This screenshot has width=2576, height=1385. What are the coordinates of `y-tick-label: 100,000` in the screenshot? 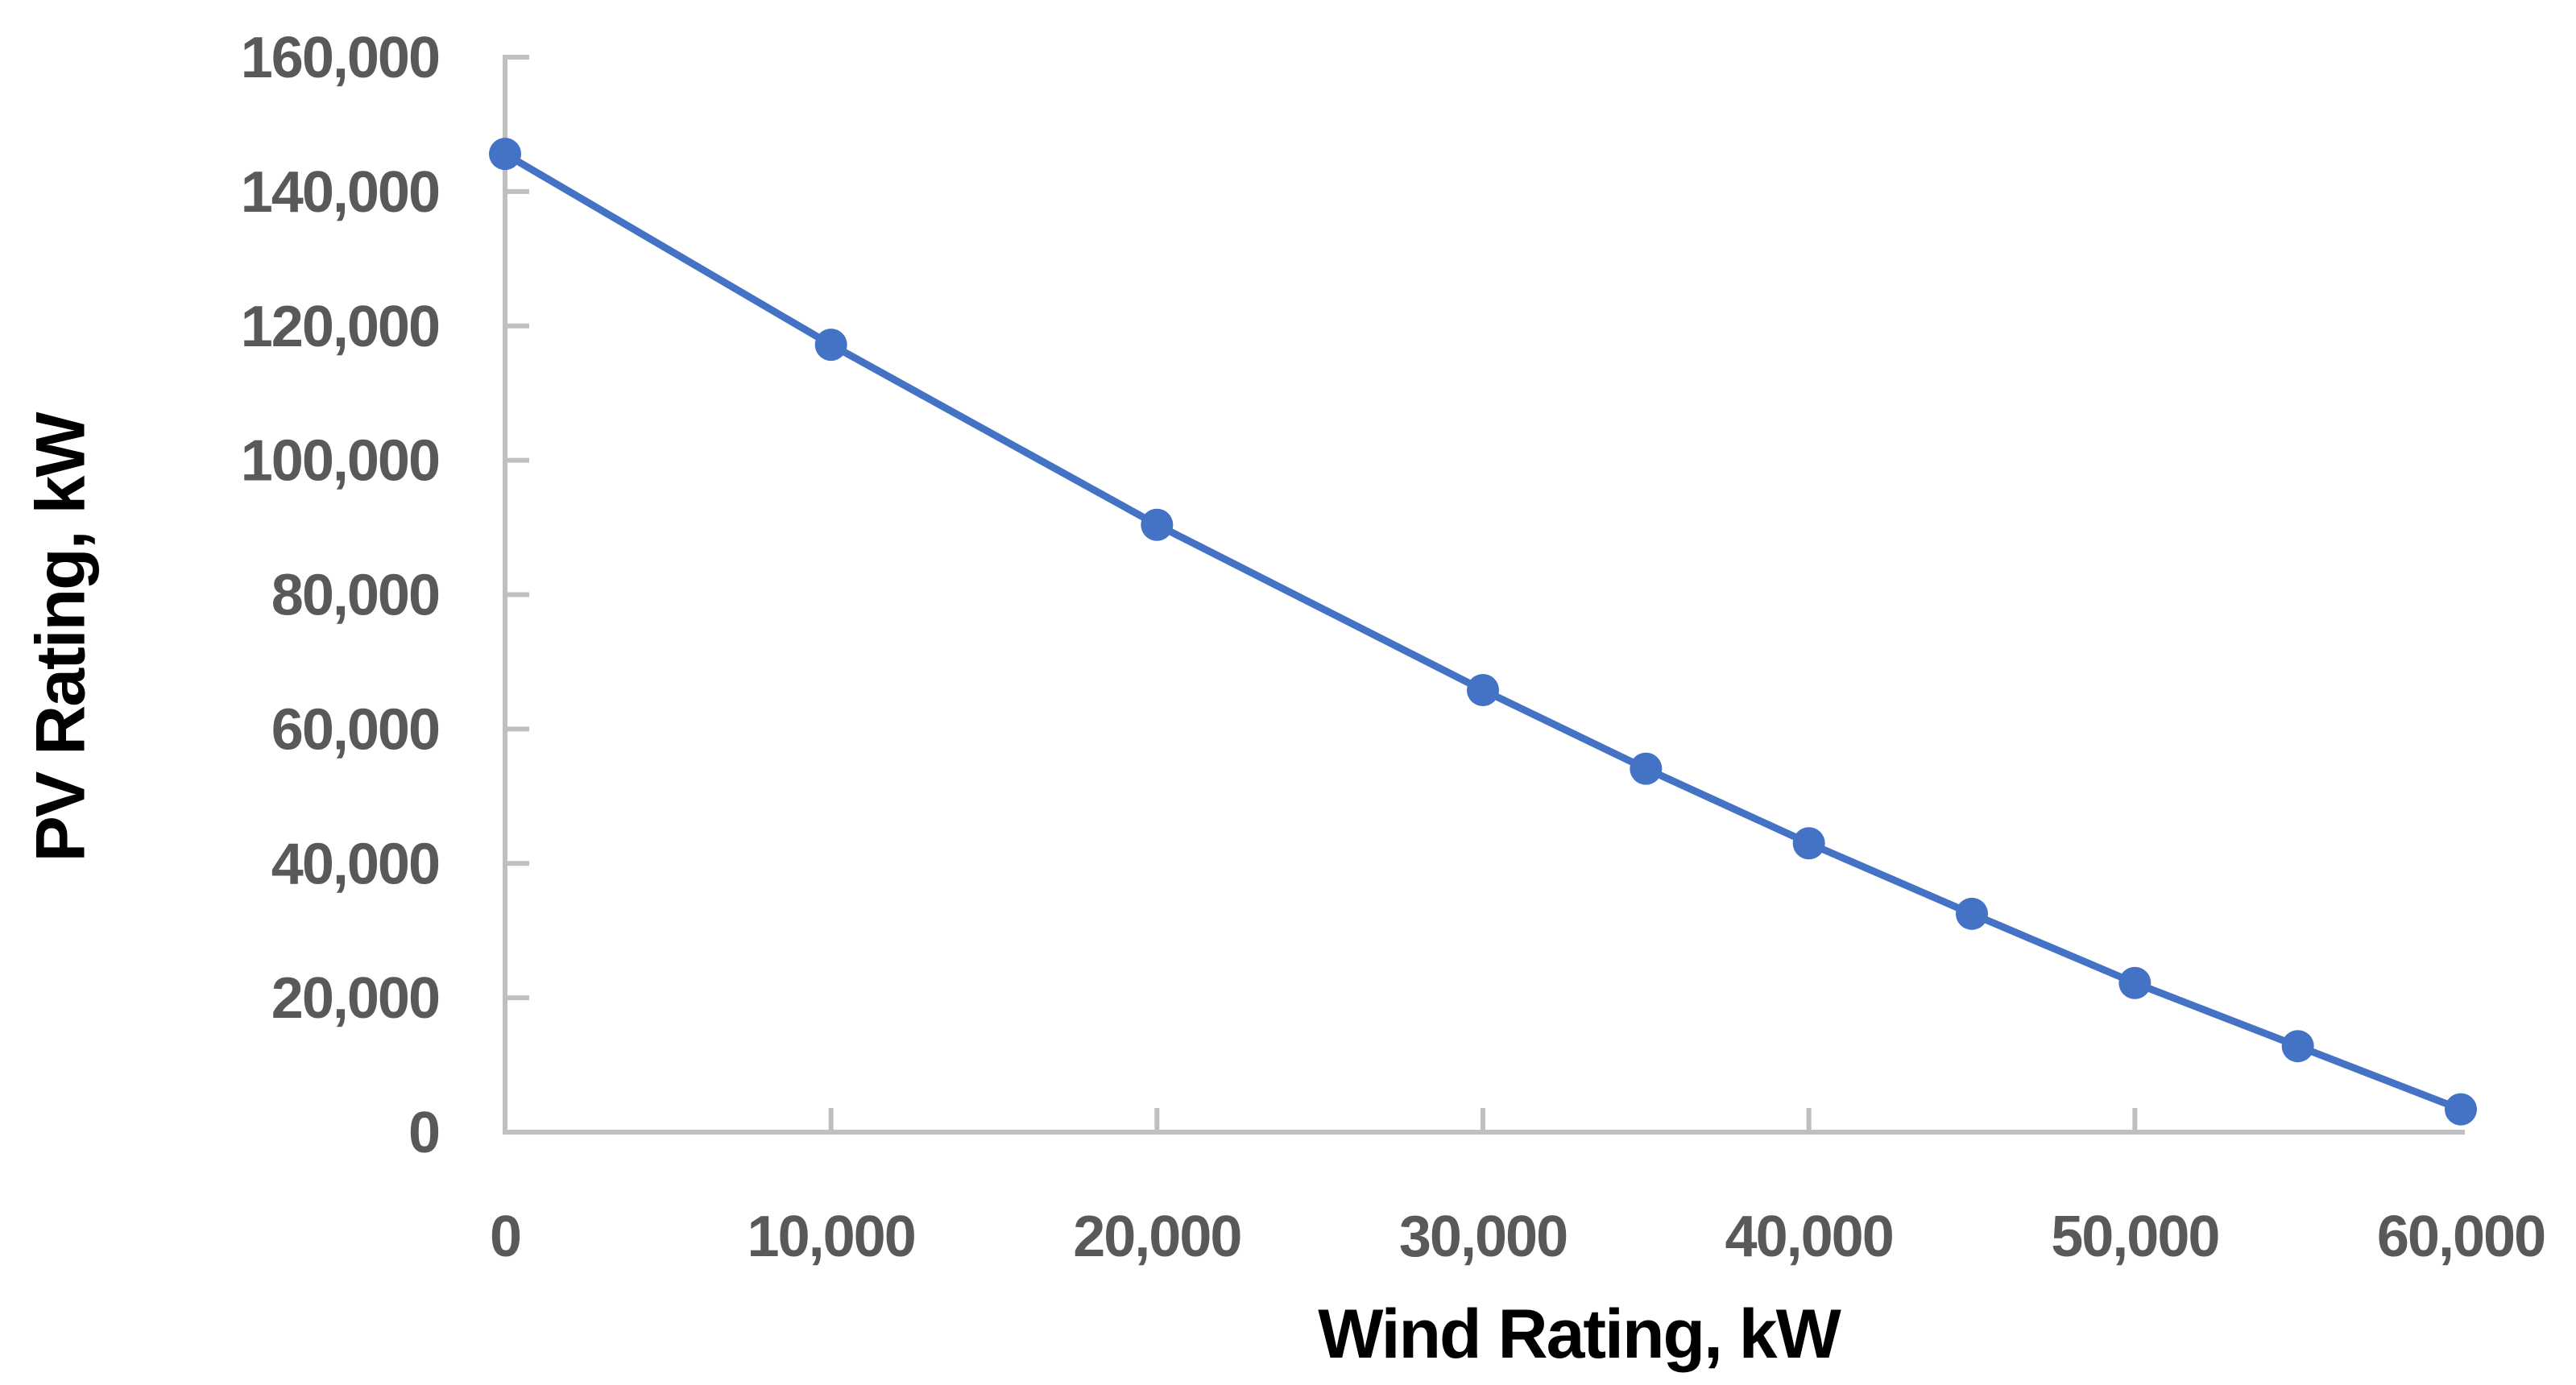 It's located at (340, 461).